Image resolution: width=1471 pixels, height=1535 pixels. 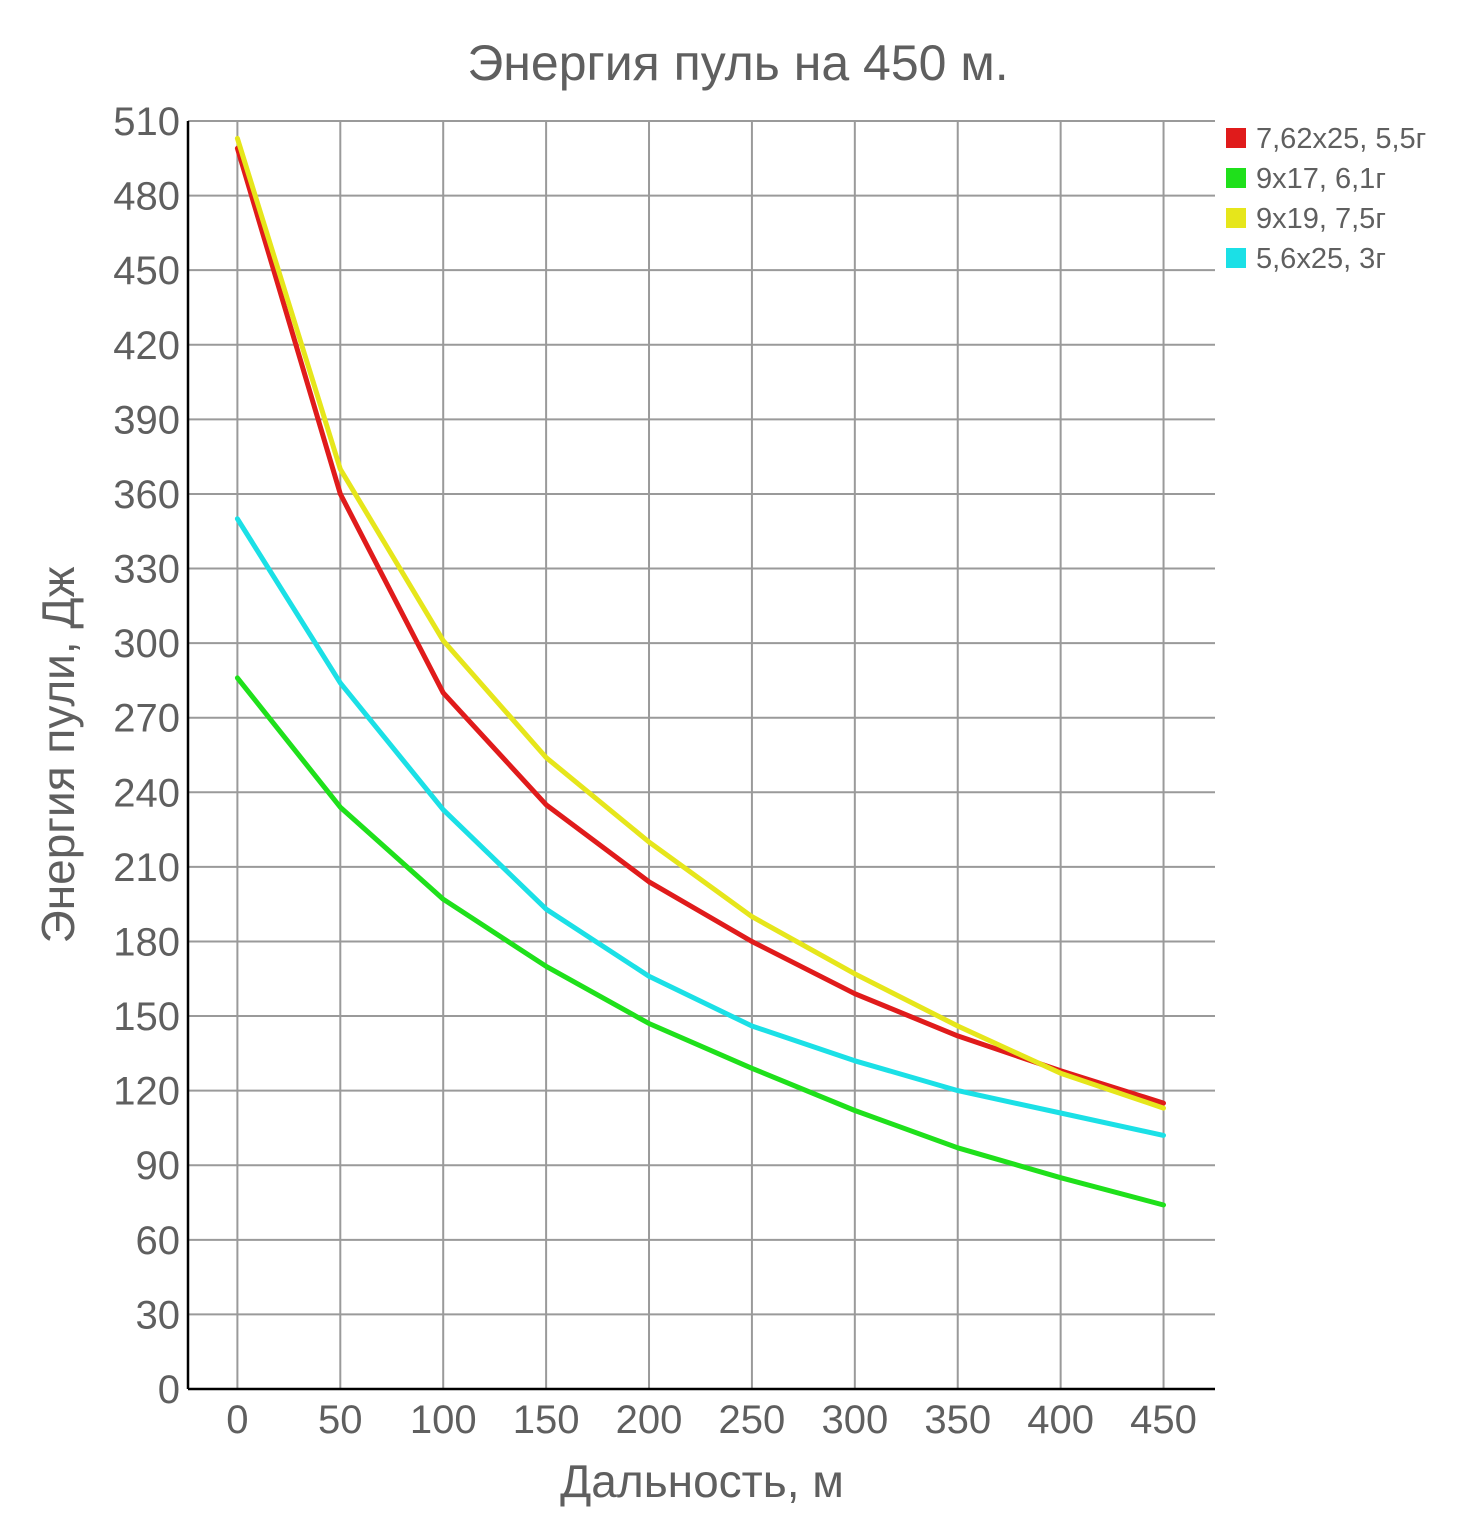 I want to click on y-tick-label: 30, so click(x=158, y=1315).